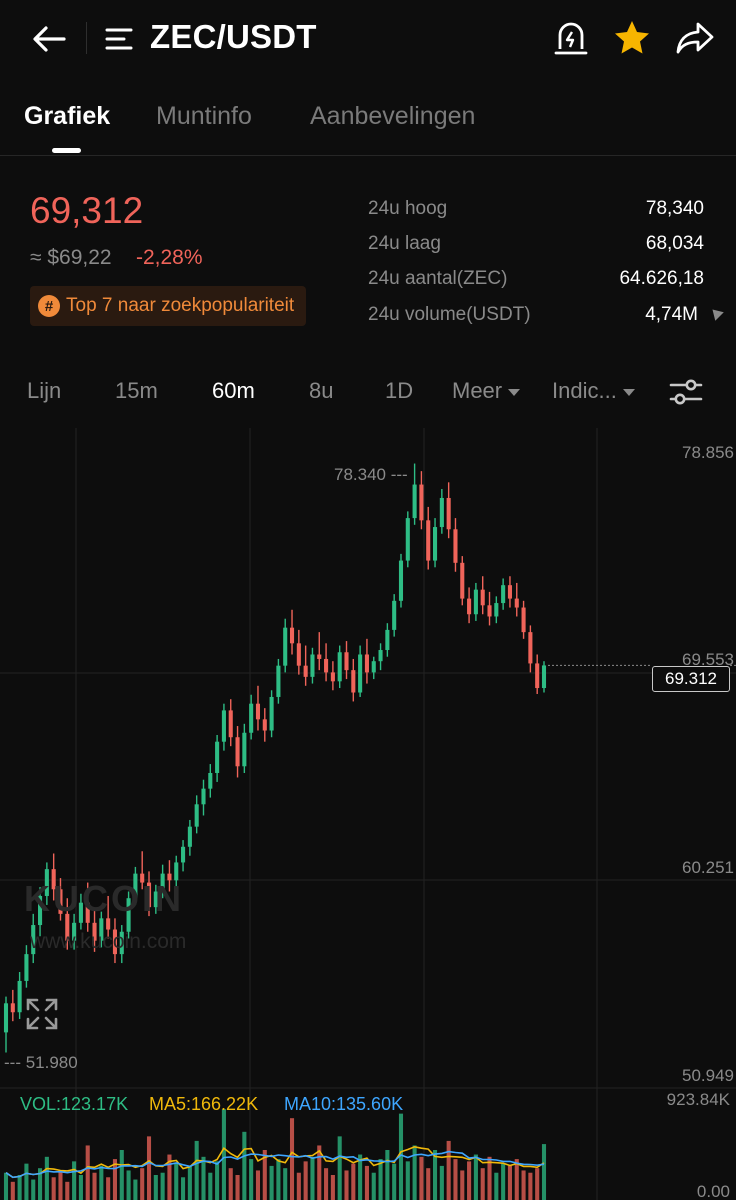 Image resolution: width=736 pixels, height=1200 pixels. What do you see at coordinates (632, 38) in the screenshot?
I see `favorite-button` at bounding box center [632, 38].